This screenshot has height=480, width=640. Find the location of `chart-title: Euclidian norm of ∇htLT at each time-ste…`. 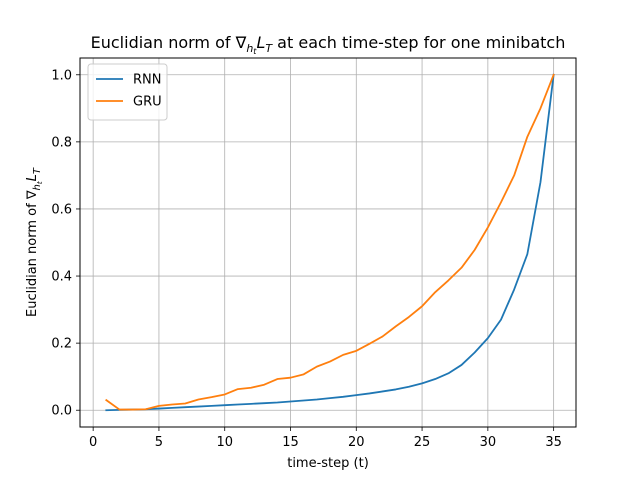

chart-title: Euclidian norm of ∇htLT at each time-ste… is located at coordinates (328, 44).